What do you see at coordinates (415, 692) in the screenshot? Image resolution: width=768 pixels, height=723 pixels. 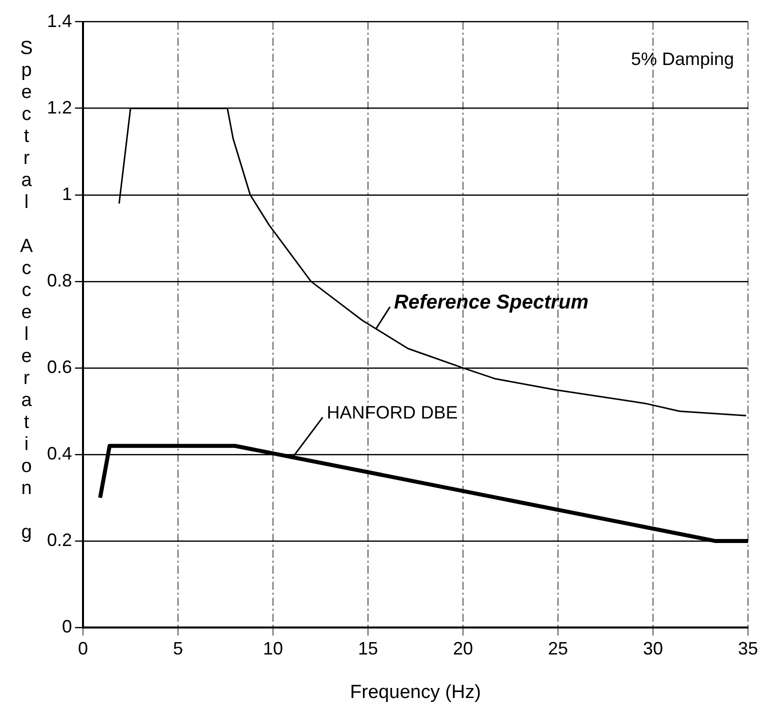 I see `x-axis-title: Frequency (Hz)` at bounding box center [415, 692].